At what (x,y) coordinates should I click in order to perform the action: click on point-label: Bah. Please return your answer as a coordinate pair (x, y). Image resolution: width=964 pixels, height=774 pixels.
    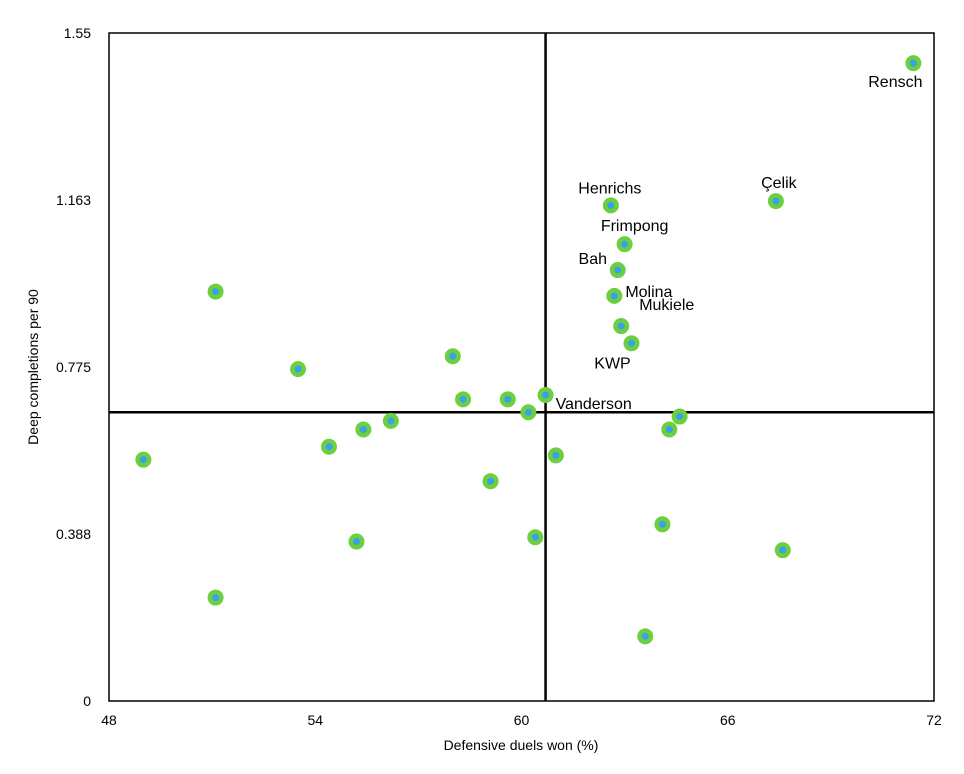
    Looking at the image, I should click on (593, 259).